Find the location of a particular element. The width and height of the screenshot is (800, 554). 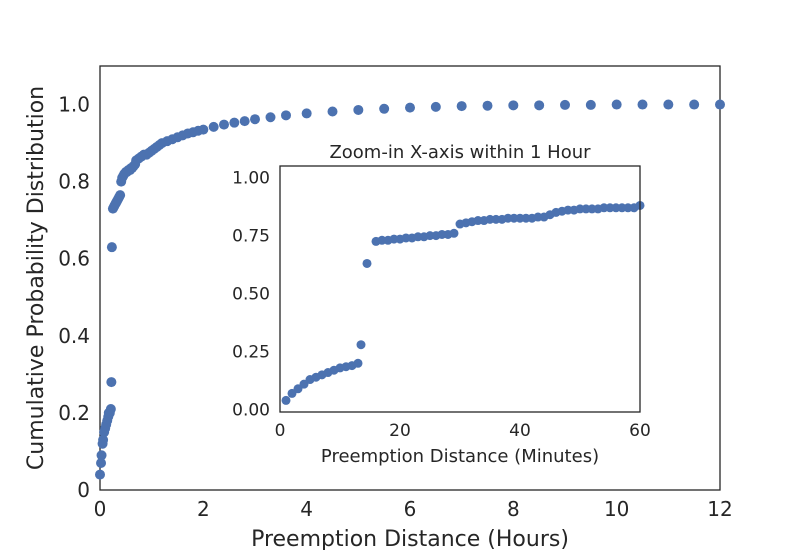

main-y-tick-label: 1.0 is located at coordinates (74, 105).